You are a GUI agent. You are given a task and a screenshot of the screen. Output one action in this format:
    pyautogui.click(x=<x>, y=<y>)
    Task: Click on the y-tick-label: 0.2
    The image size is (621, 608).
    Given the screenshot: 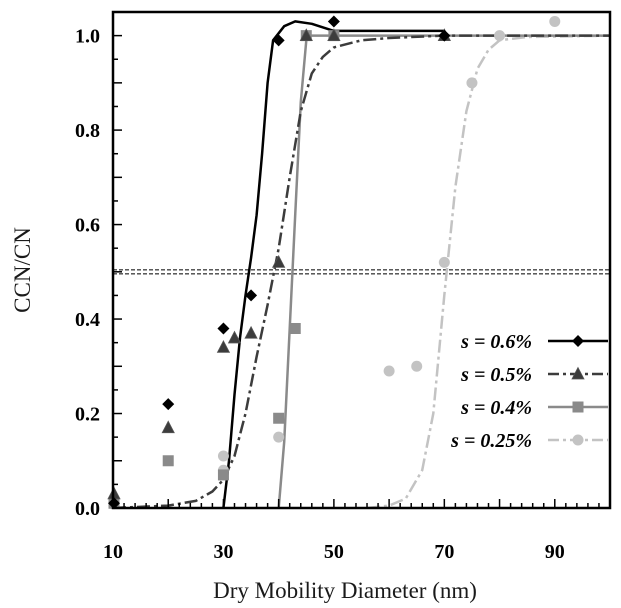 What is the action you would take?
    pyautogui.click(x=87, y=415)
    